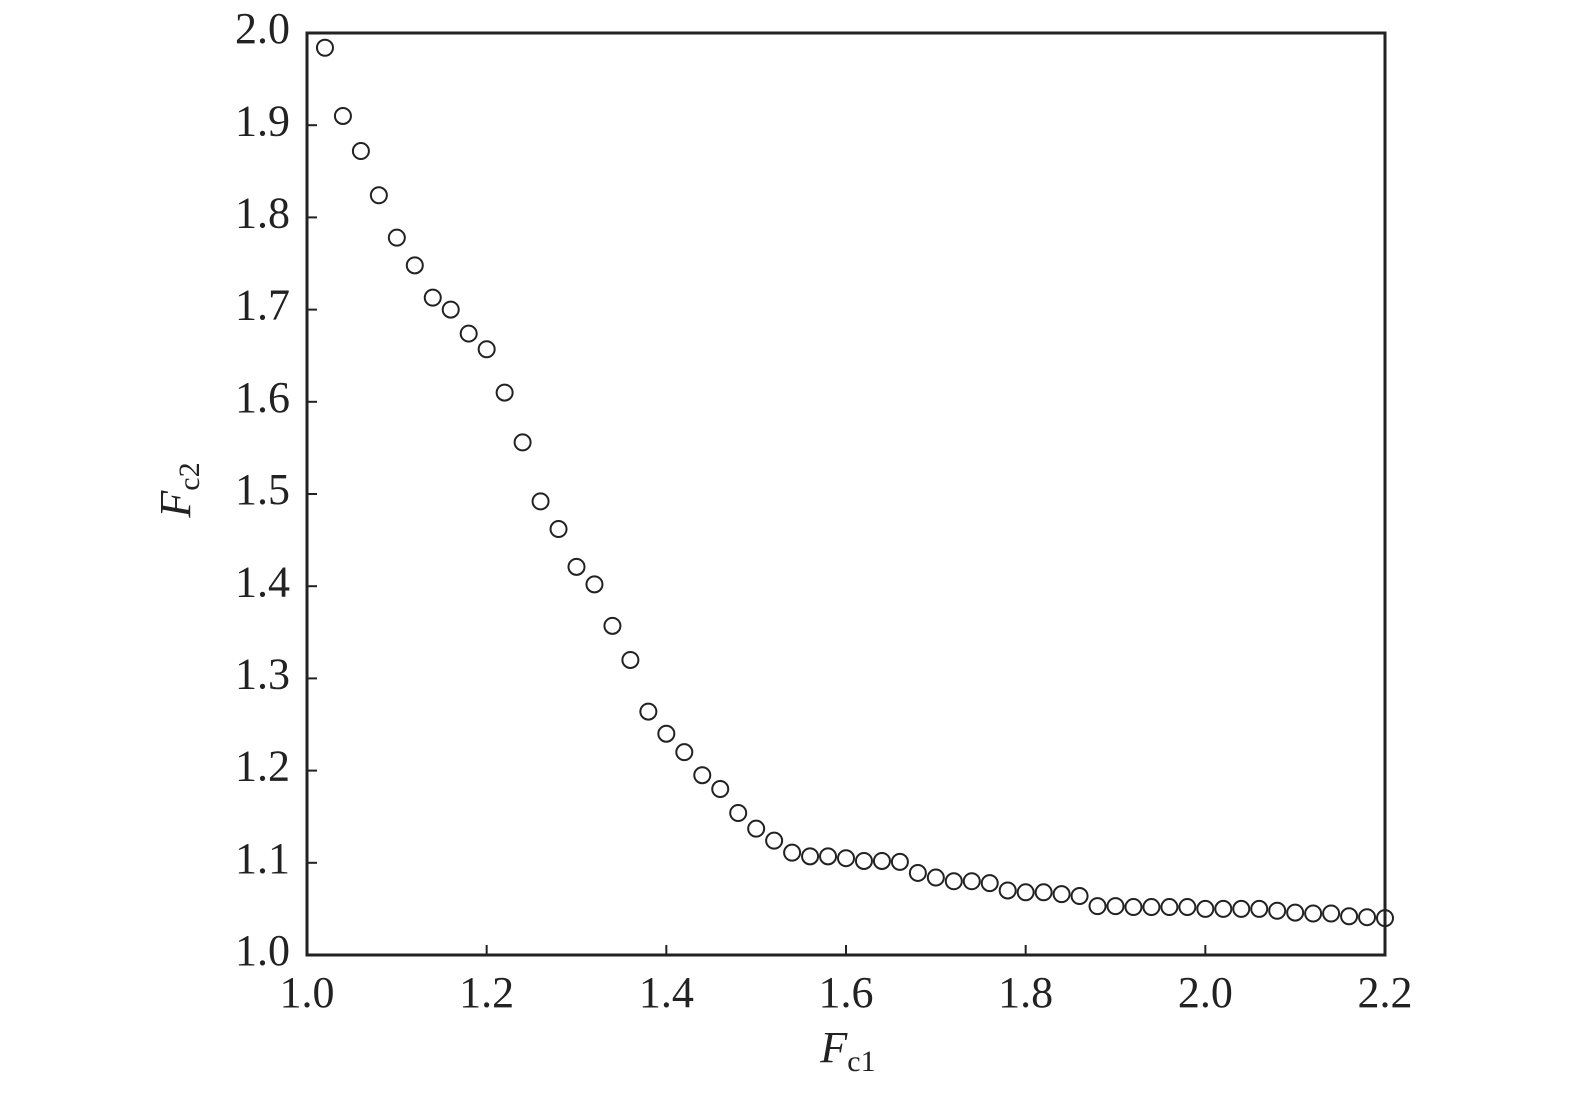 This screenshot has width=1575, height=1109. What do you see at coordinates (262, 212) in the screenshot?
I see `y-tick-label: 1.8` at bounding box center [262, 212].